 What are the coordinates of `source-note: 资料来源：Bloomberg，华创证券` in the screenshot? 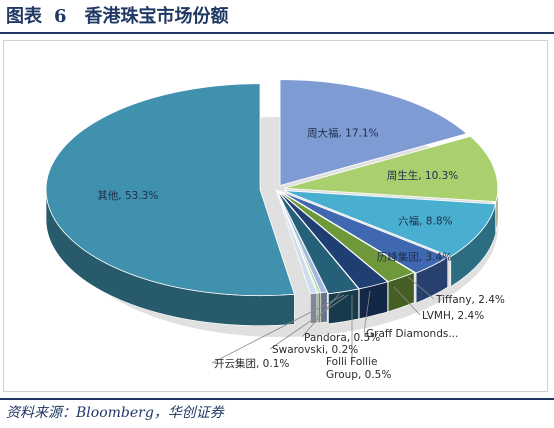 It's located at (115, 413).